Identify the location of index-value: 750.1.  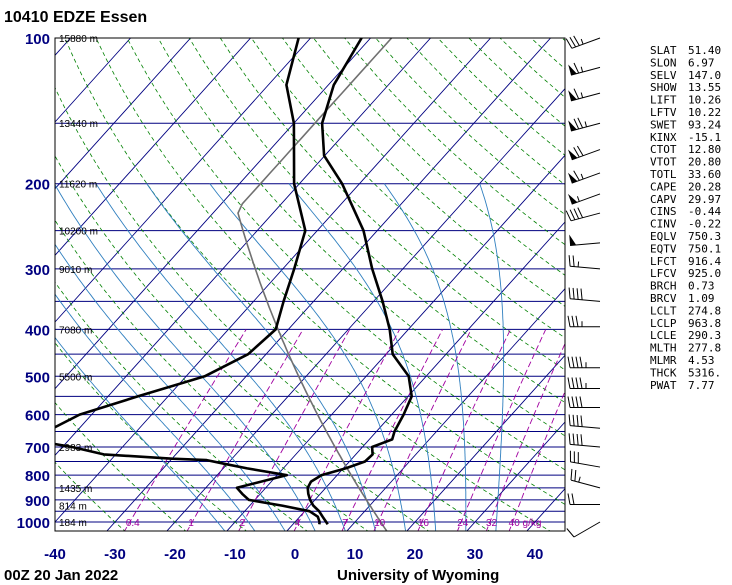
(704, 248).